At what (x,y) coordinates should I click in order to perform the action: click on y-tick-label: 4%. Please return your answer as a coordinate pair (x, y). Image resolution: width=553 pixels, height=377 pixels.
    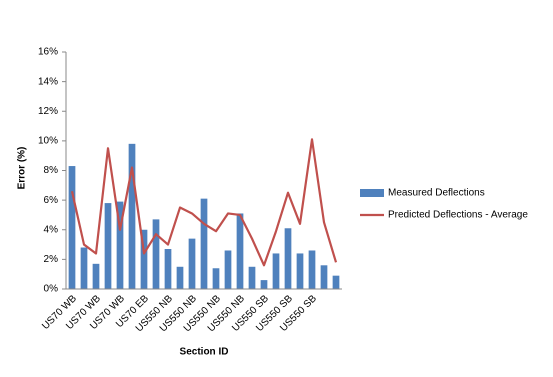
    Looking at the image, I should click on (51, 229).